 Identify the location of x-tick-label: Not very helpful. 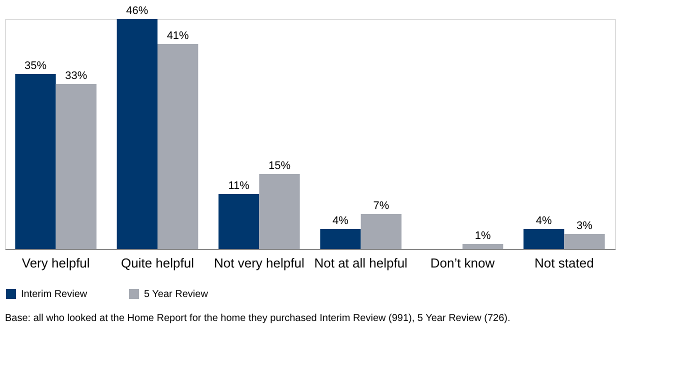
(259, 263).